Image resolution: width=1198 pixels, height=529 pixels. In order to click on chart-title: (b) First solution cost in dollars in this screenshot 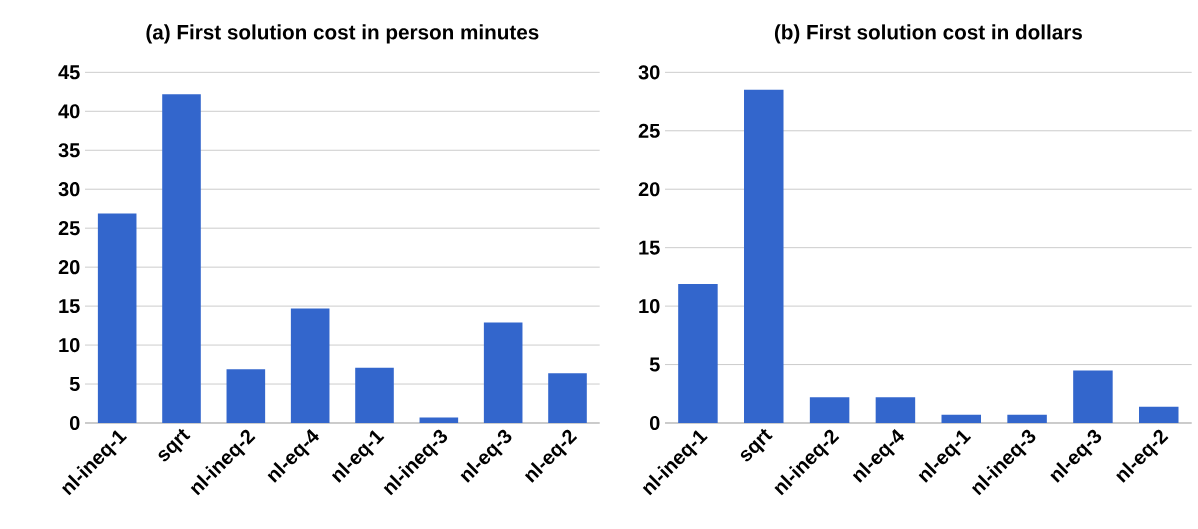, I will do `click(928, 34)`.